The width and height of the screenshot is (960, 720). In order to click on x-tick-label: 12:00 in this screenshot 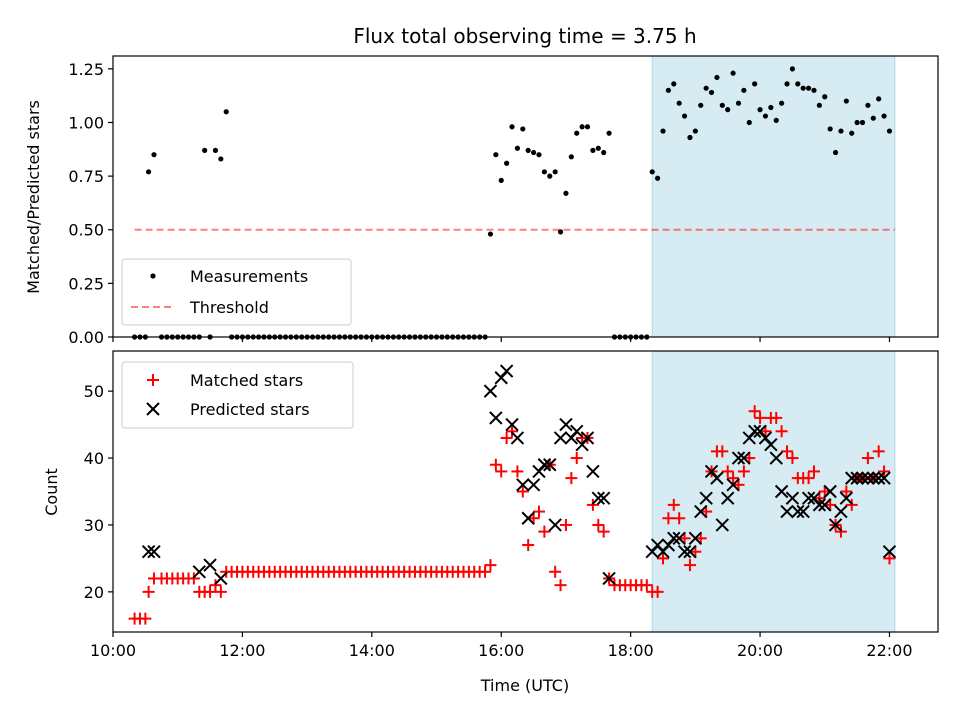, I will do `click(242, 650)`.